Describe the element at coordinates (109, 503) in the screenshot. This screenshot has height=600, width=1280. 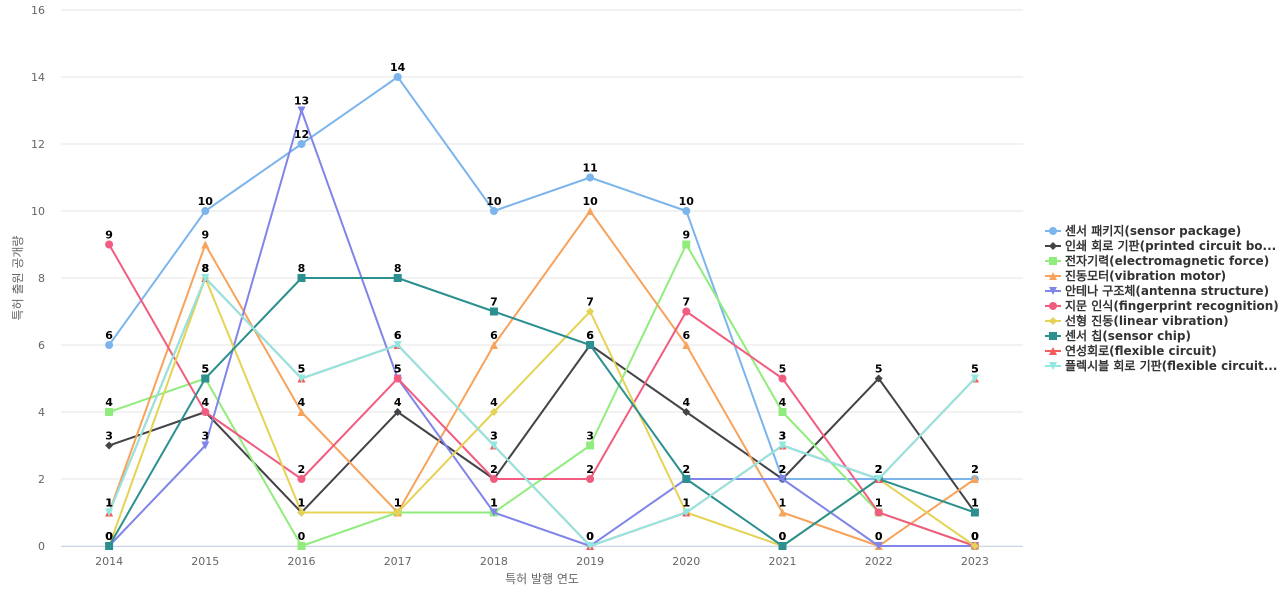
I see `data-label: 1` at that location.